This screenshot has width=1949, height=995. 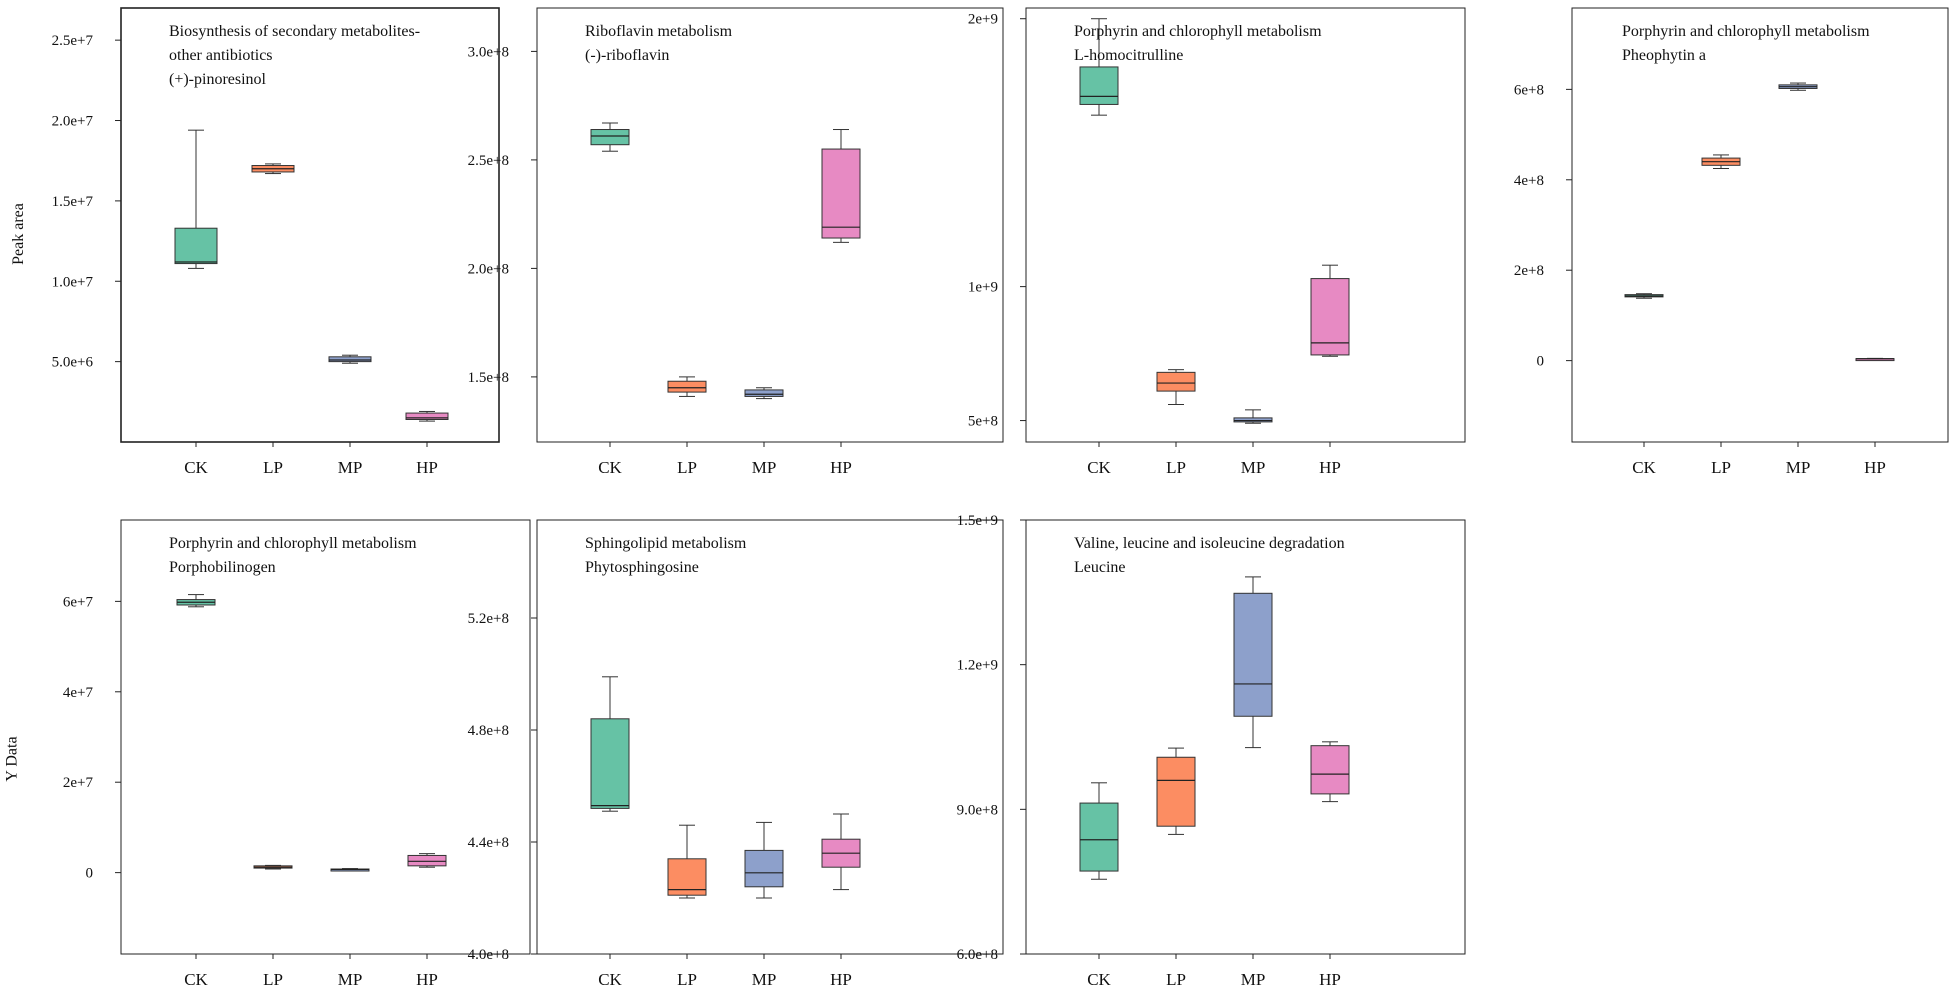 I want to click on panel-title-line: Pheophytin a, so click(x=1664, y=55).